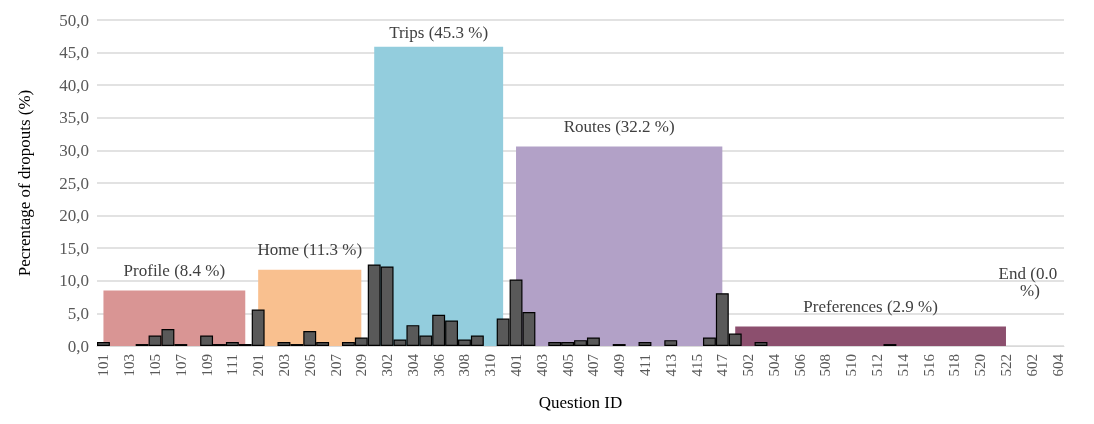 The image size is (1094, 424). Describe the element at coordinates (490, 365) in the screenshot. I see `x-tick-label: 310` at that location.